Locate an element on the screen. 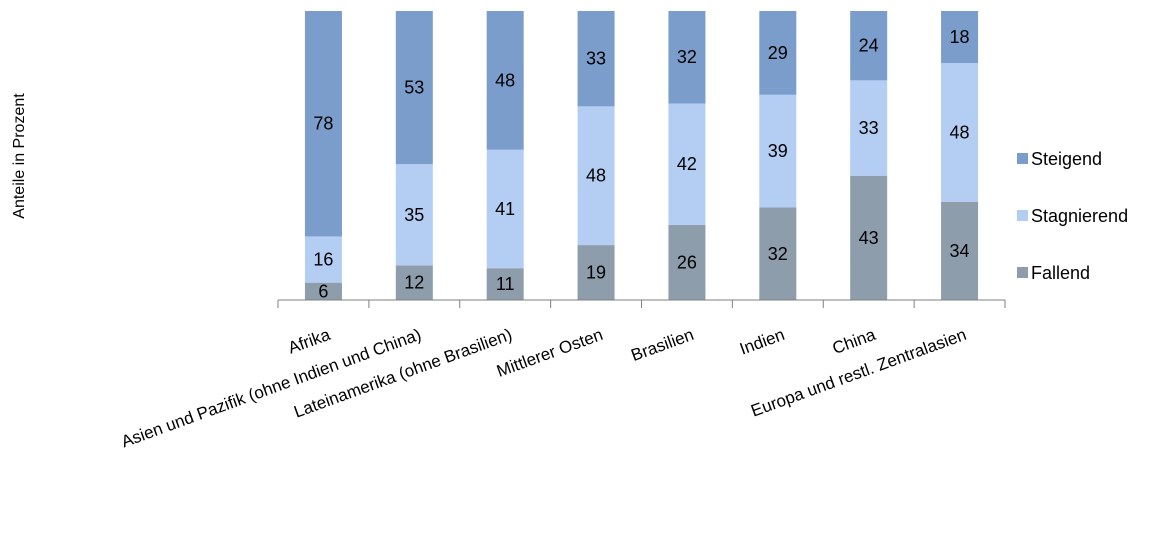  bar-fallend-afrika is located at coordinates (323, 291).